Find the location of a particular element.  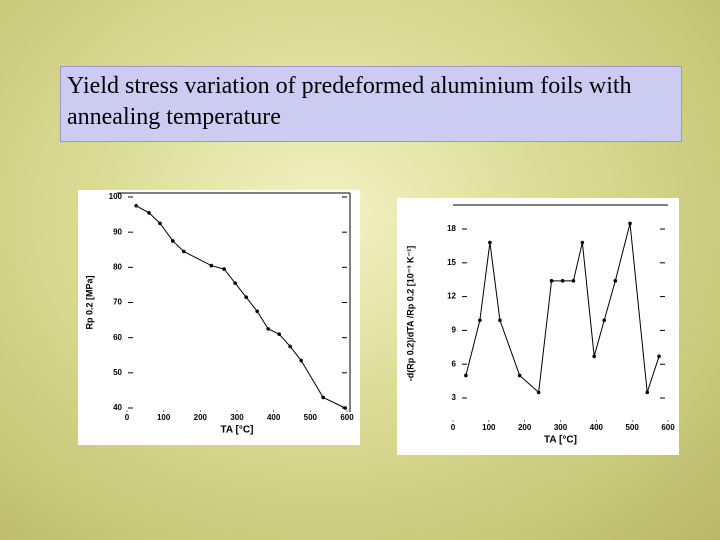

y-tick-label: 100 is located at coordinates (116, 196).